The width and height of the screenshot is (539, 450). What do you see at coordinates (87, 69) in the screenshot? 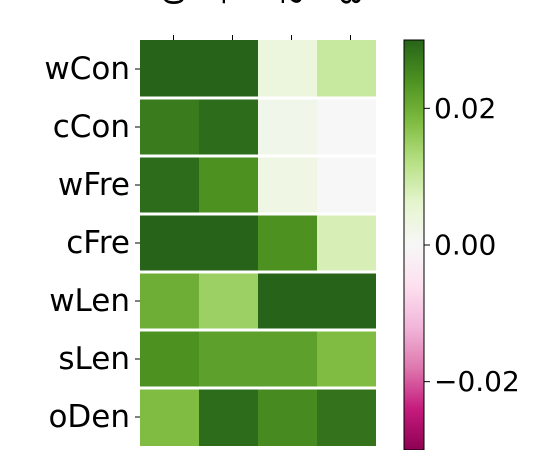
I see `y-tick-label-wCon: wCon` at bounding box center [87, 69].